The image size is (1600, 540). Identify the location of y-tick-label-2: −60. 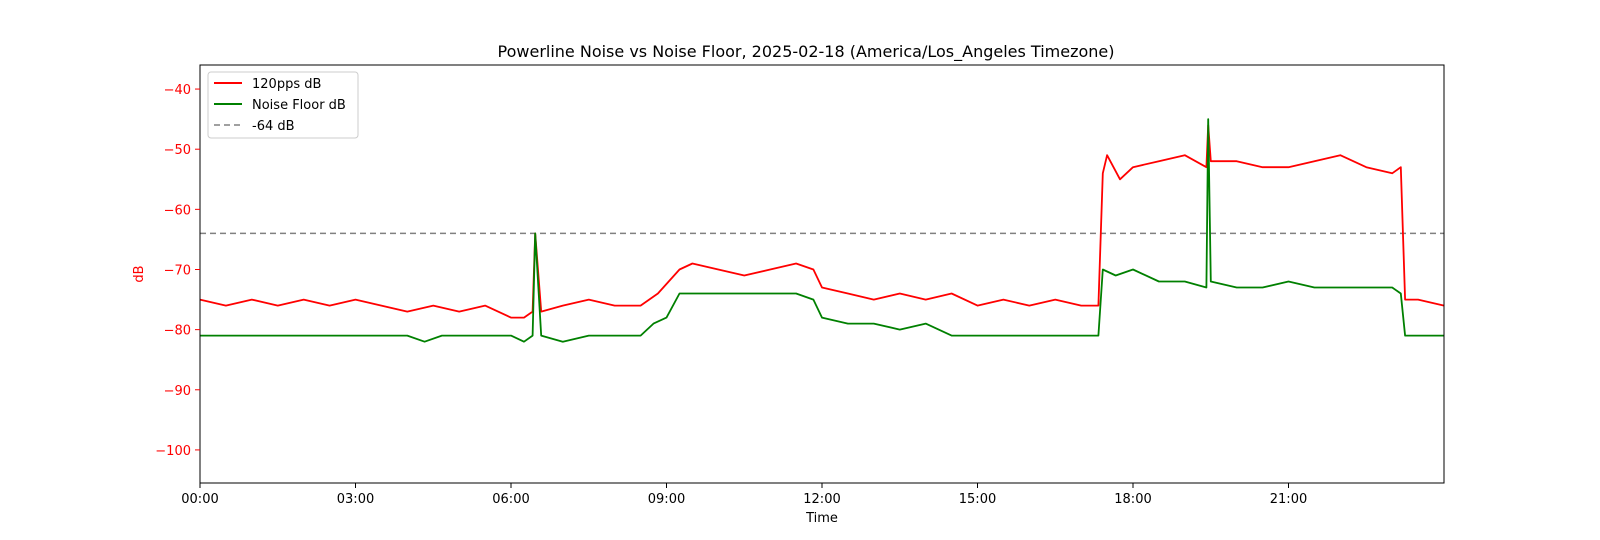
(177, 210).